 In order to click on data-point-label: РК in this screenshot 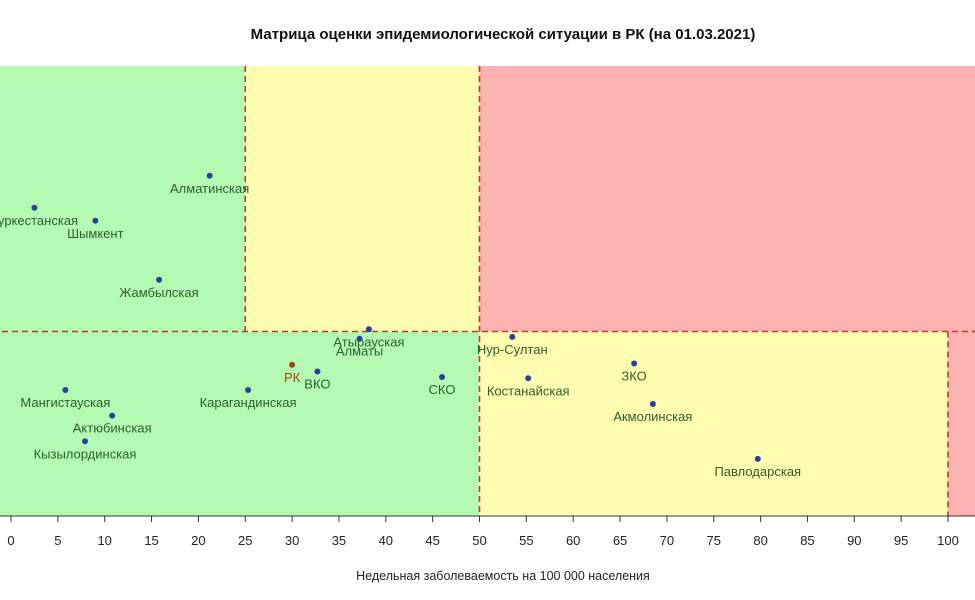, I will do `click(292, 377)`.